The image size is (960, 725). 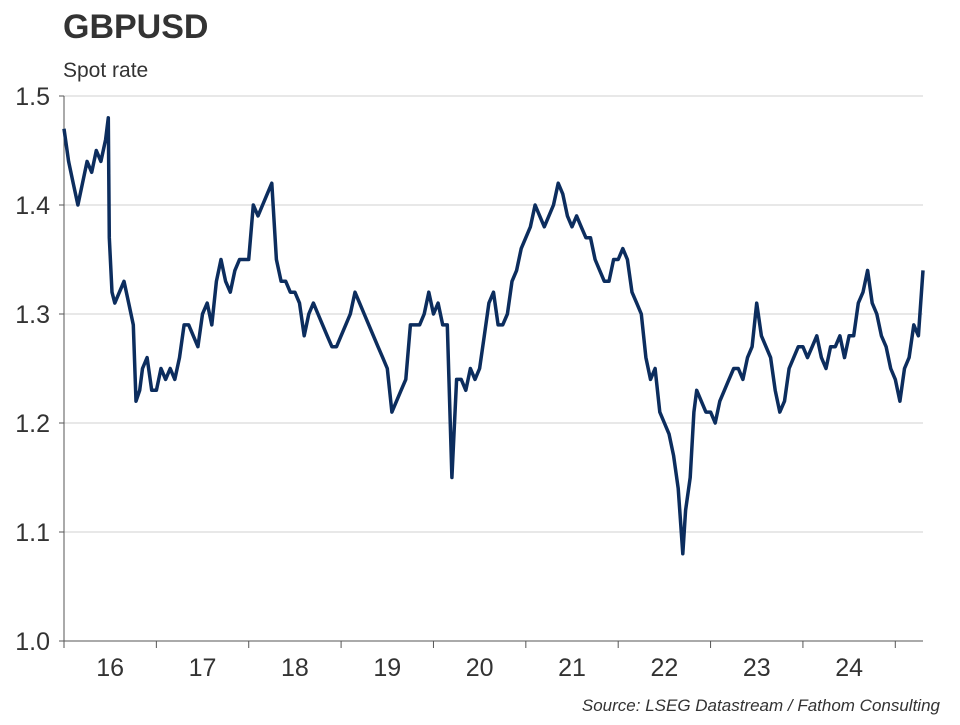 What do you see at coordinates (849, 668) in the screenshot?
I see `x-tick-label: 24` at bounding box center [849, 668].